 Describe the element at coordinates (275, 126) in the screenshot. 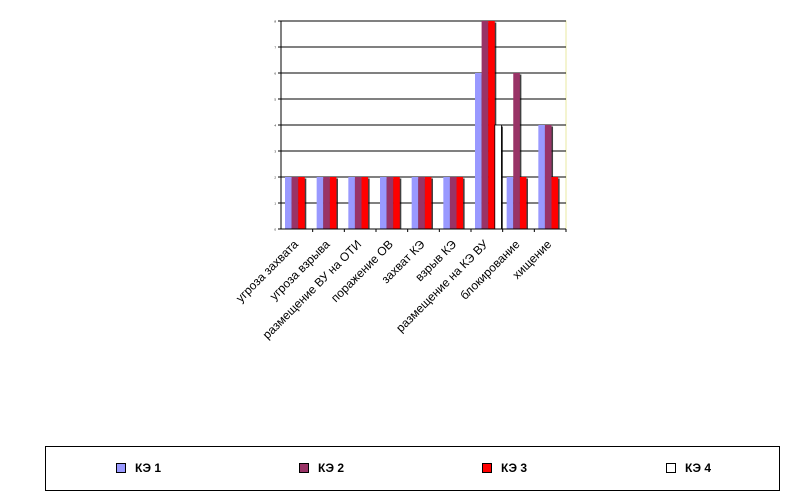

I see `y-tick-label: 4` at that location.